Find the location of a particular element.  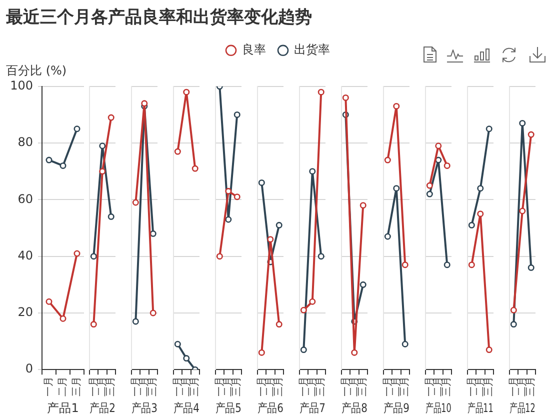

x-axis-title: 产品3 is located at coordinates (144, 408).